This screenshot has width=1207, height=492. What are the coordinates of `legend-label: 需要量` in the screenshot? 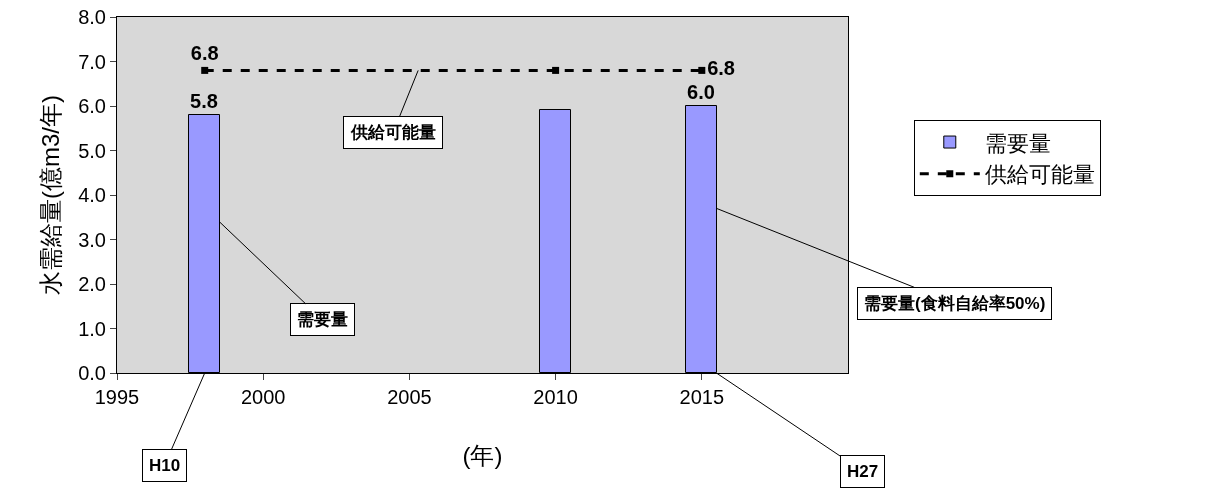 It's located at (1017, 143).